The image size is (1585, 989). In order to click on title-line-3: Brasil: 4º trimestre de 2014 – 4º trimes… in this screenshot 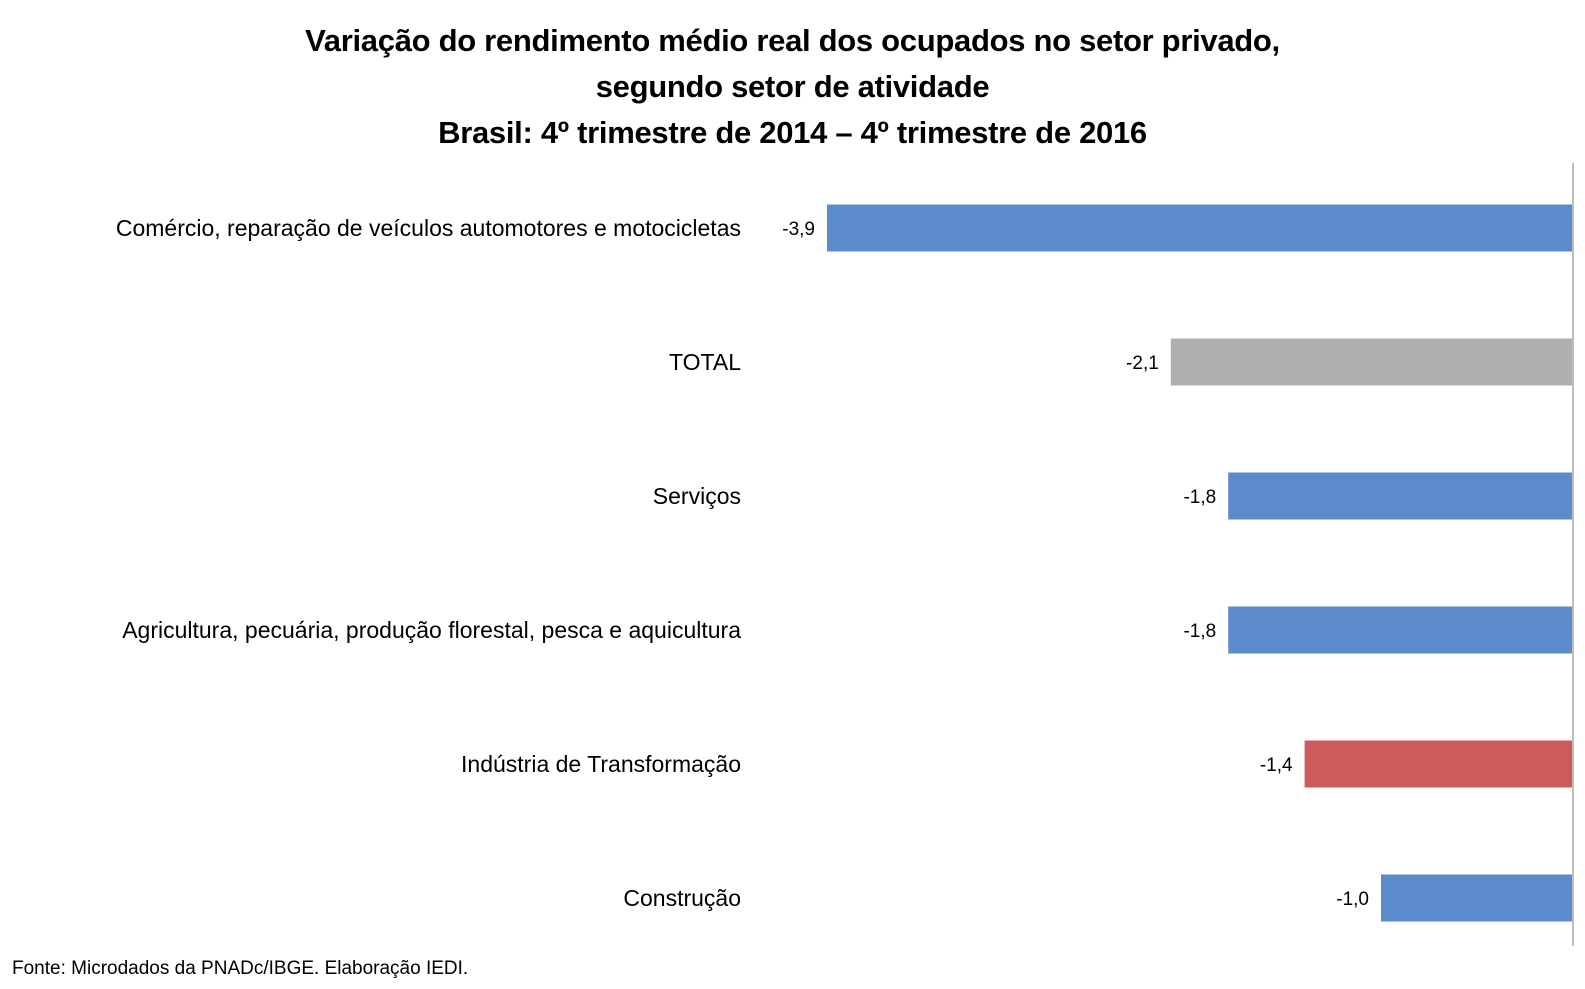, I will do `click(792, 132)`.